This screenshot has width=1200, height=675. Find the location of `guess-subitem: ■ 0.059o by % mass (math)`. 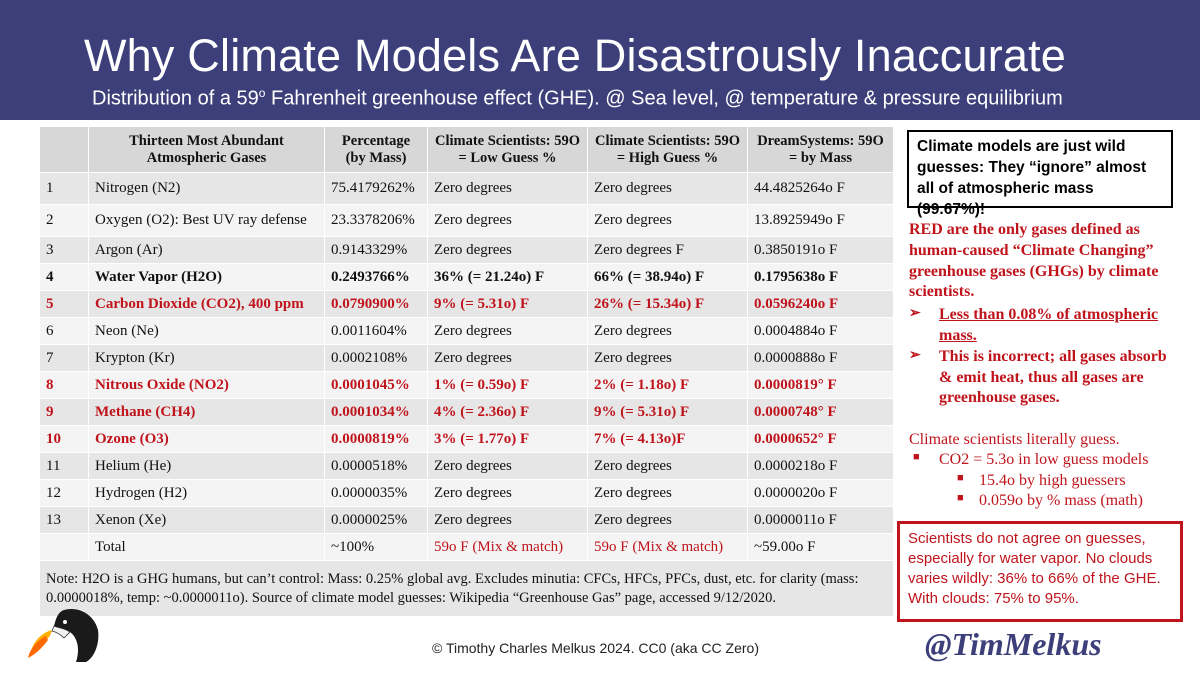

guess-subitem: ■ 0.059o by % mass (math) is located at coordinates (1050, 501).